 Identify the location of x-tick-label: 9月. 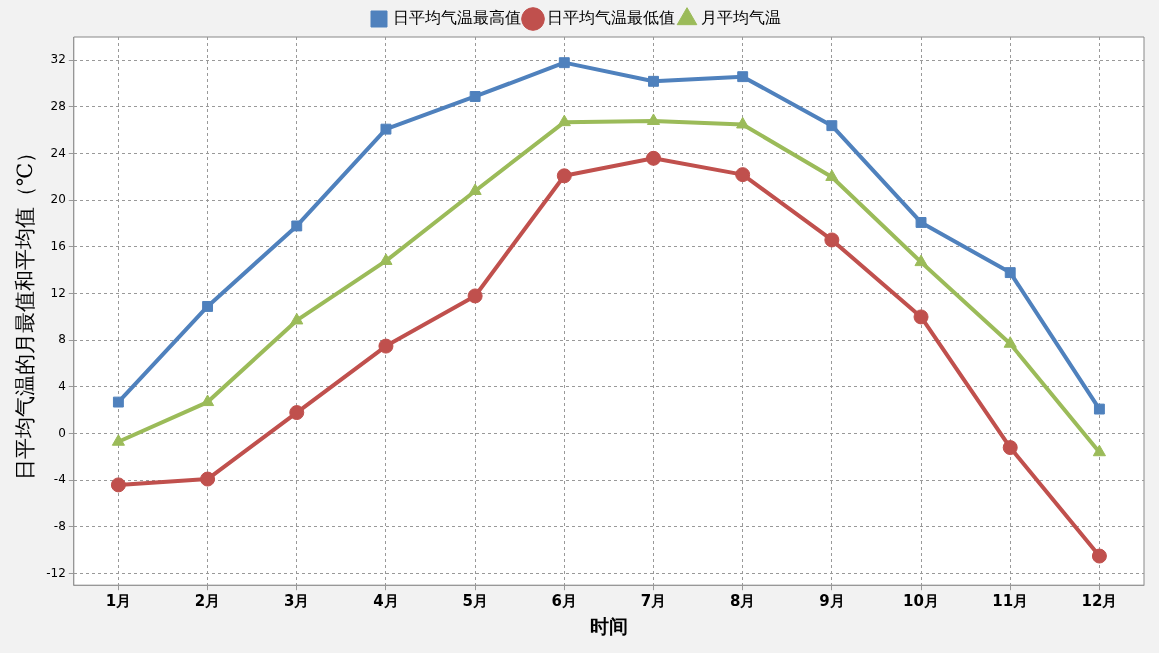
(832, 601).